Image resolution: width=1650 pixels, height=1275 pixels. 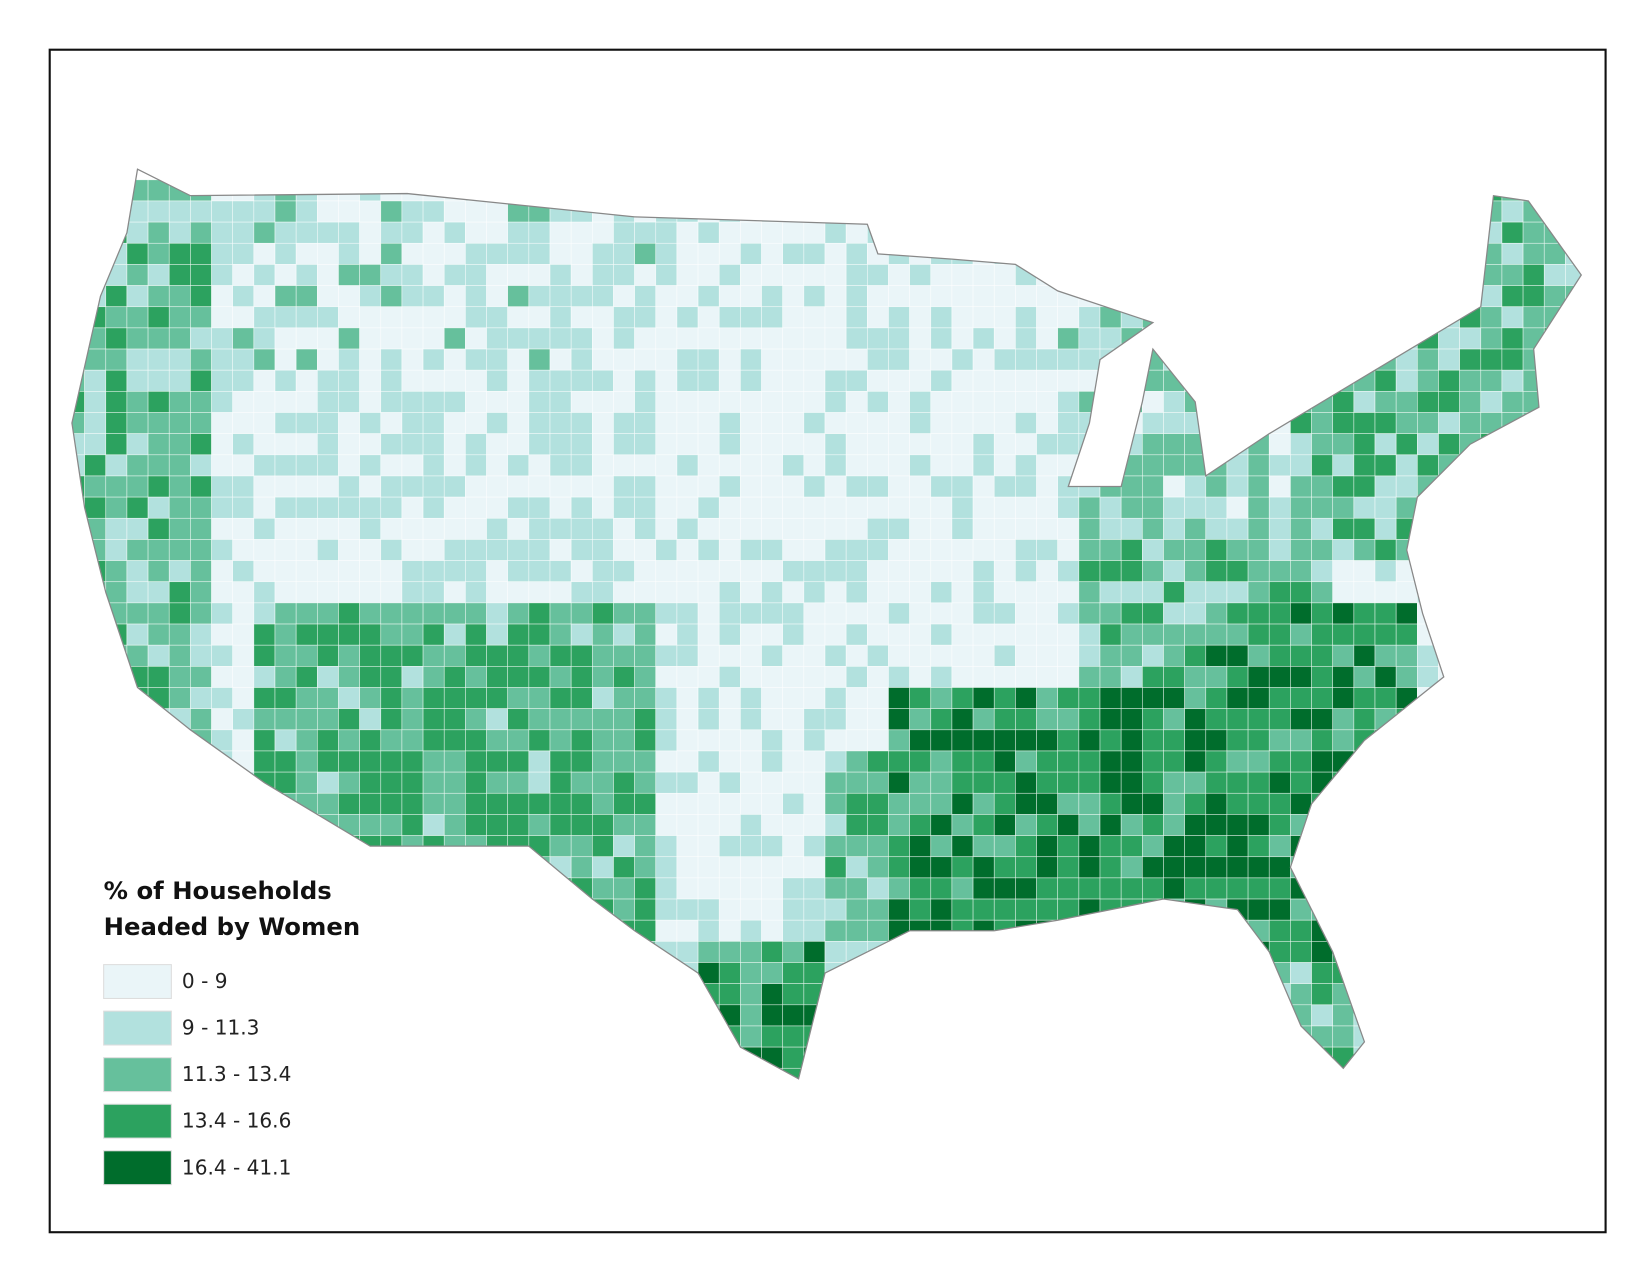 I want to click on legend-title: % of Households, so click(x=218, y=890).